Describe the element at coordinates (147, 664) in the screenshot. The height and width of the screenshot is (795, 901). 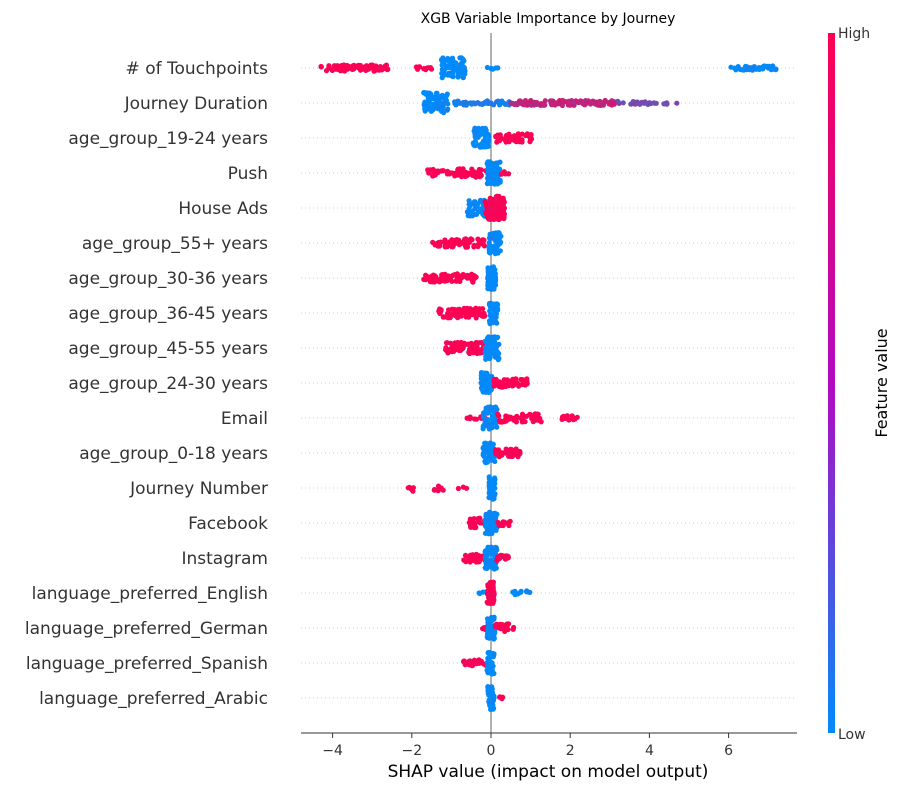
I see `feature-label: language_preferred_Spanish` at that location.